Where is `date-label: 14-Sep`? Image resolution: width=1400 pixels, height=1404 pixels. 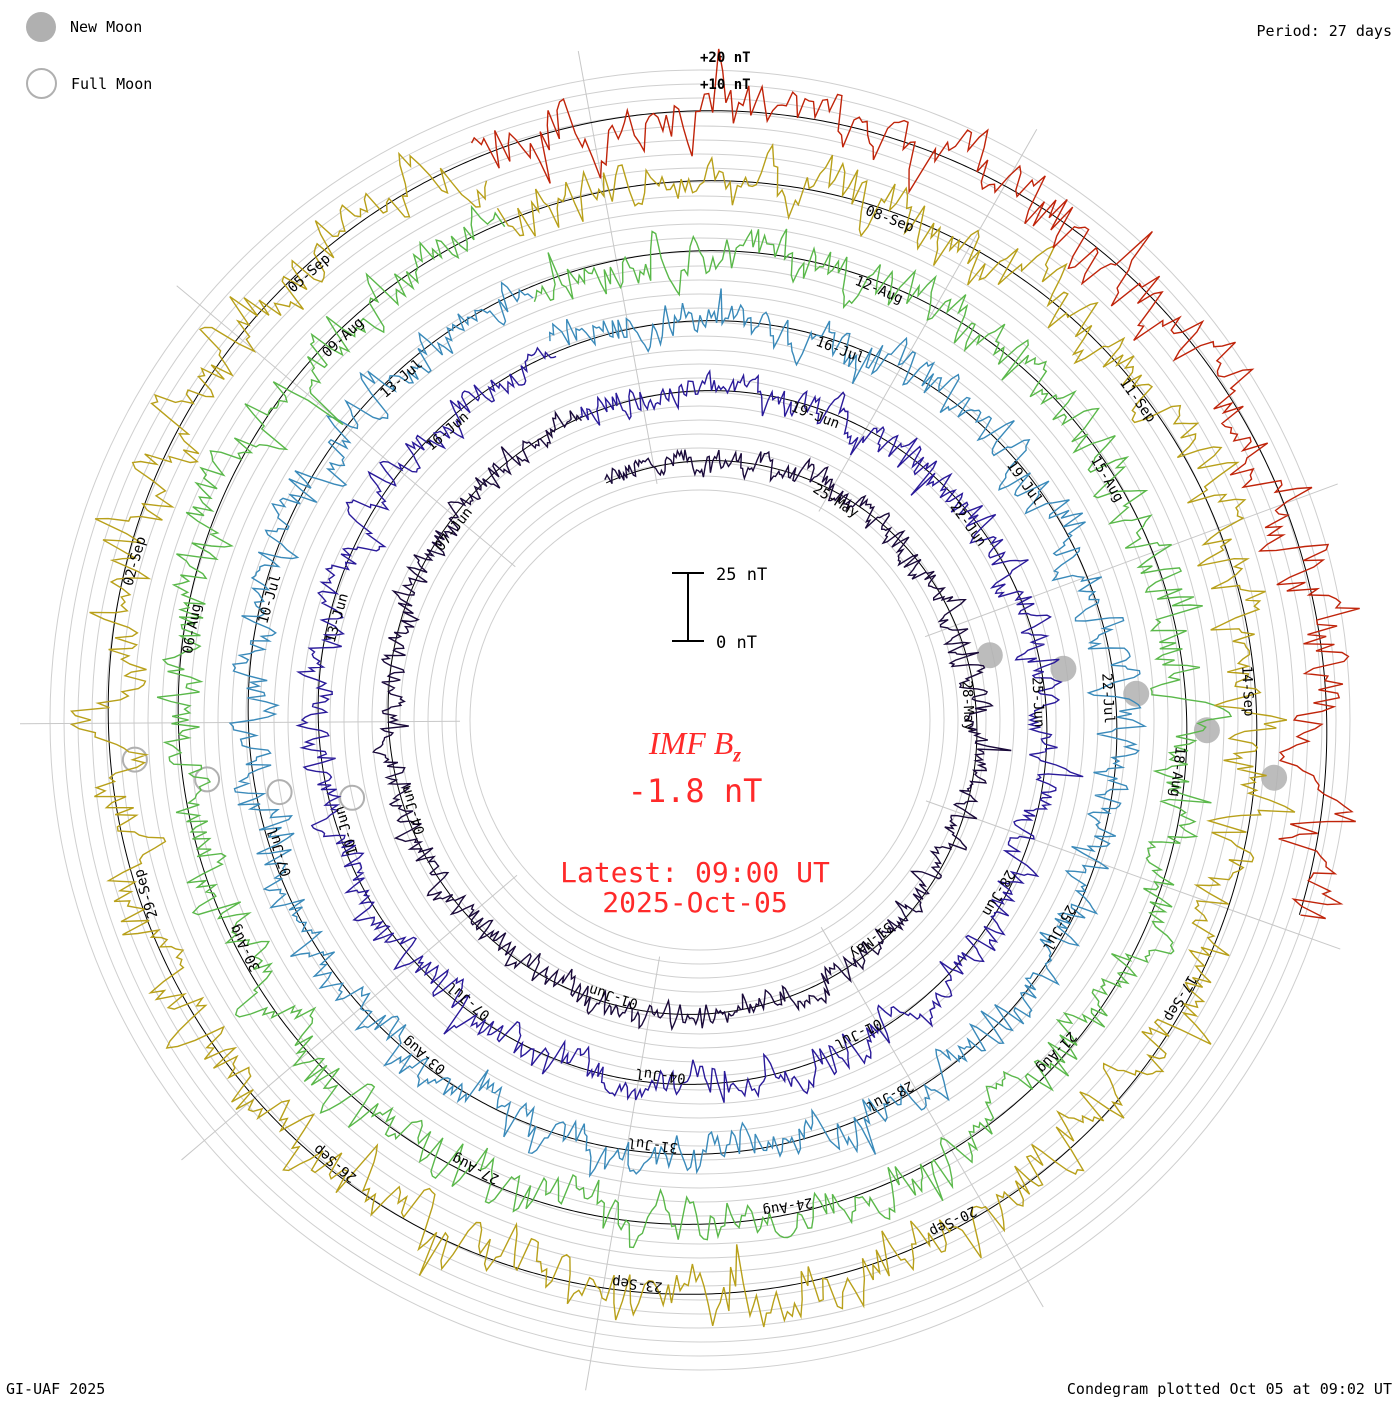
date-label: 14-Sep is located at coordinates (1247, 691).